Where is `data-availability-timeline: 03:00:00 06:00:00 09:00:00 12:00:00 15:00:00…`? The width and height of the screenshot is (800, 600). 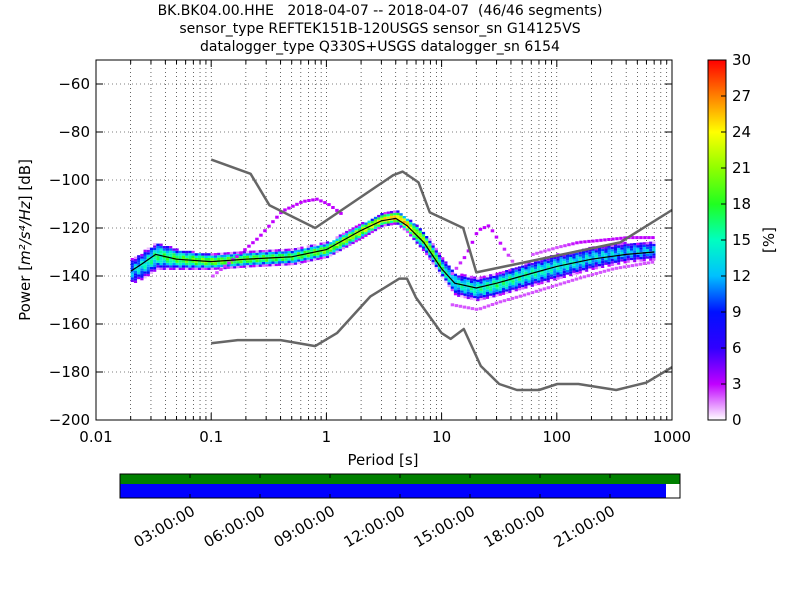 data-availability-timeline: 03:00:00 06:00:00 09:00:00 12:00:00 15:00:00… is located at coordinates (400, 512).